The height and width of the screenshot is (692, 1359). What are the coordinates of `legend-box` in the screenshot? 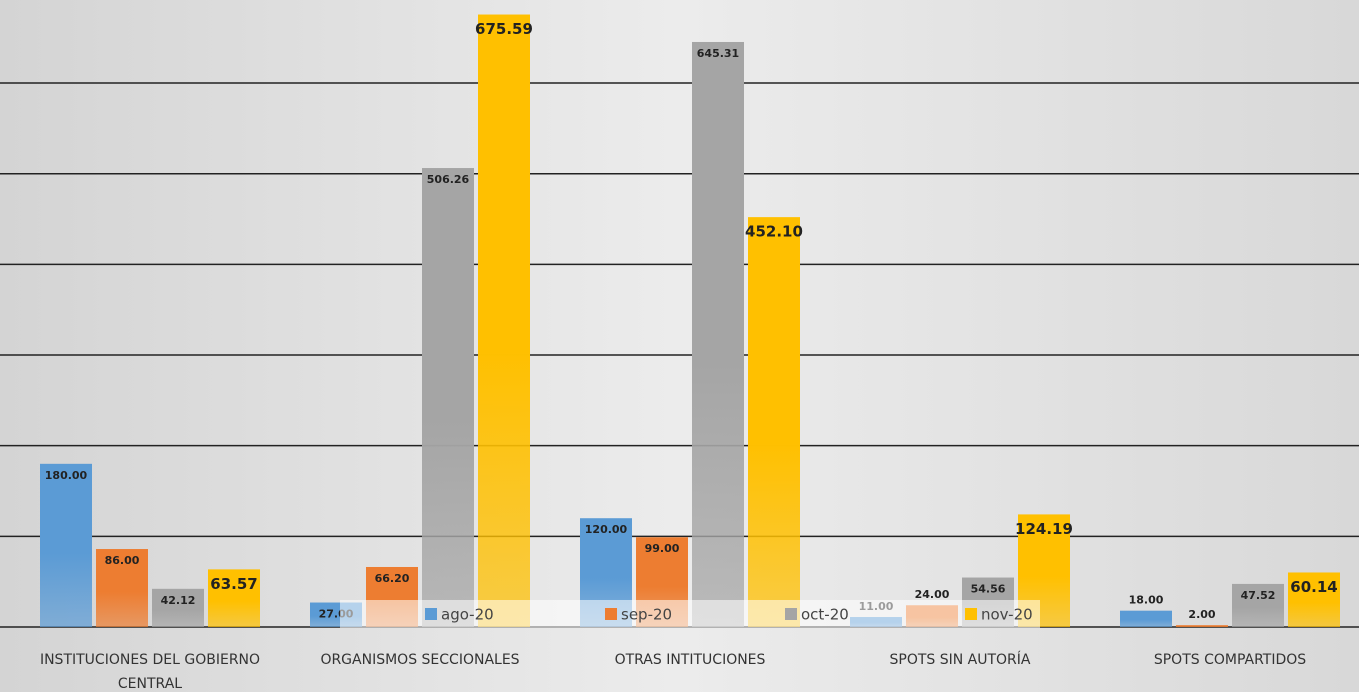 It's located at (690, 614).